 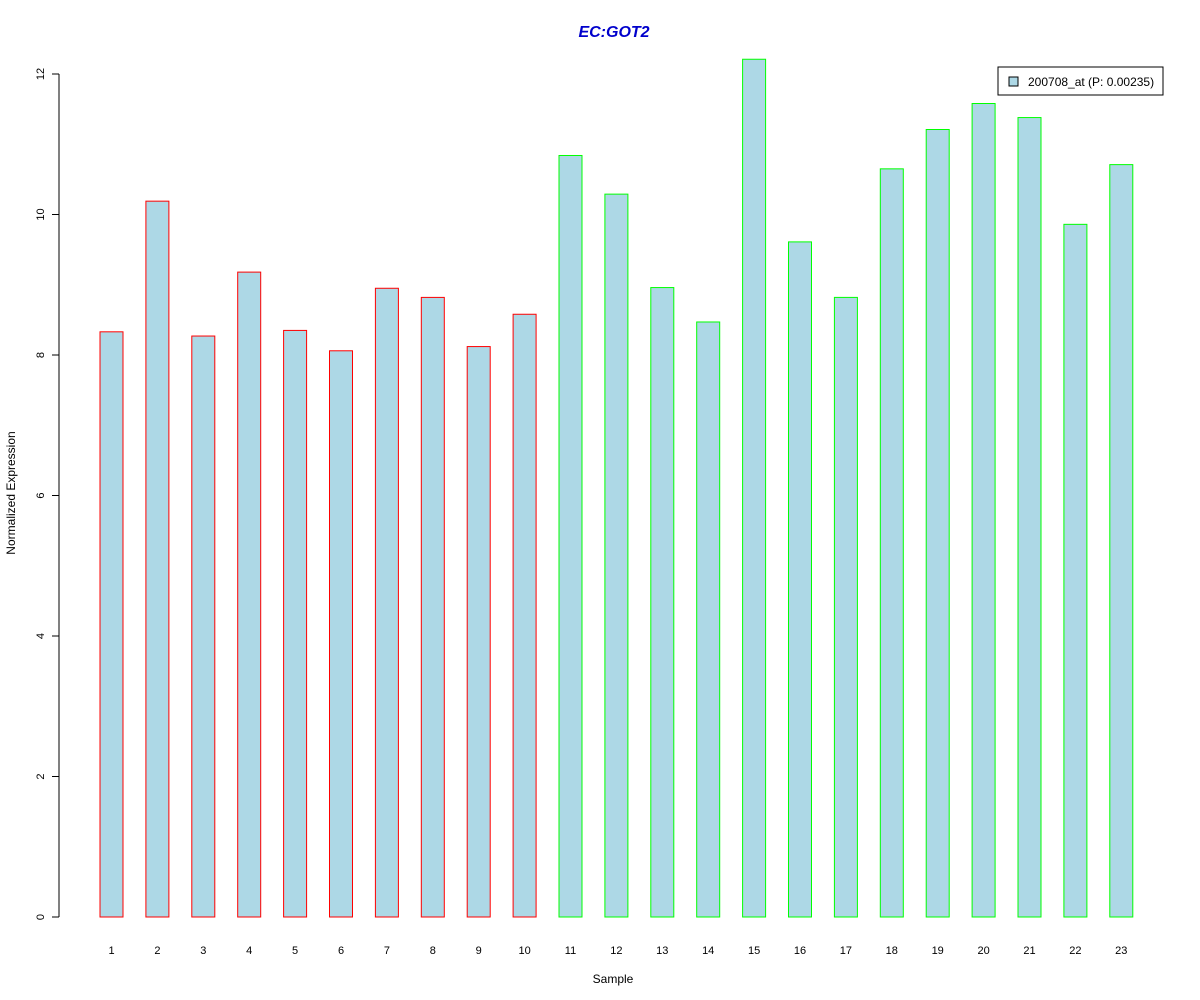 I want to click on y-tick-label: 4, so click(x=41, y=636).